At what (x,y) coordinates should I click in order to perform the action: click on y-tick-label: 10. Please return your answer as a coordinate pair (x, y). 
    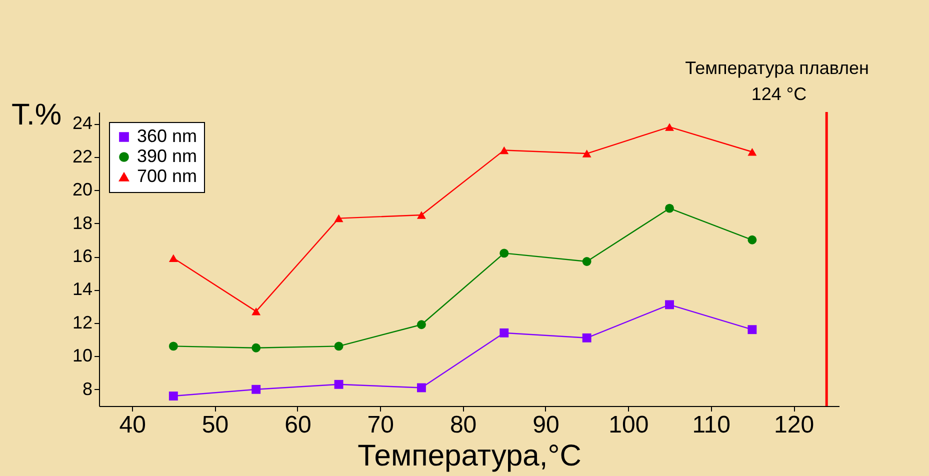
    Looking at the image, I should click on (82, 356).